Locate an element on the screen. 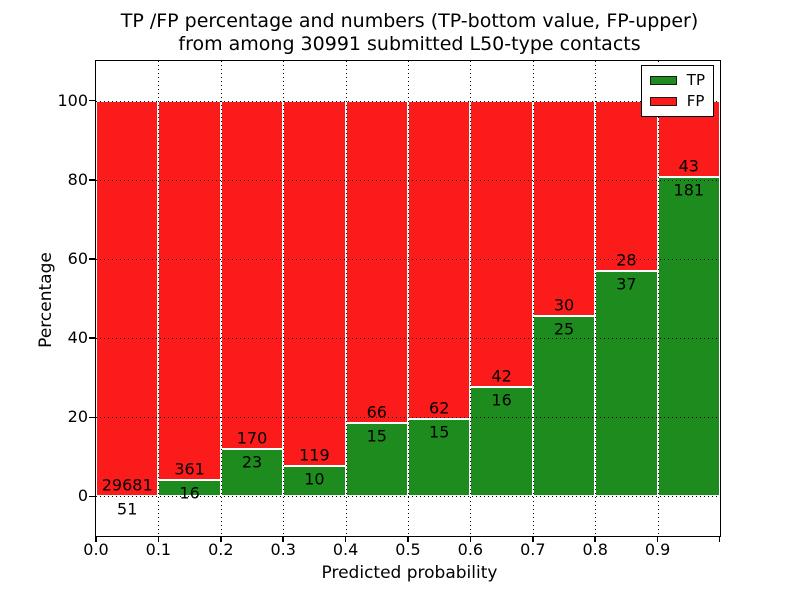  tp-count-label: 23 is located at coordinates (252, 462).